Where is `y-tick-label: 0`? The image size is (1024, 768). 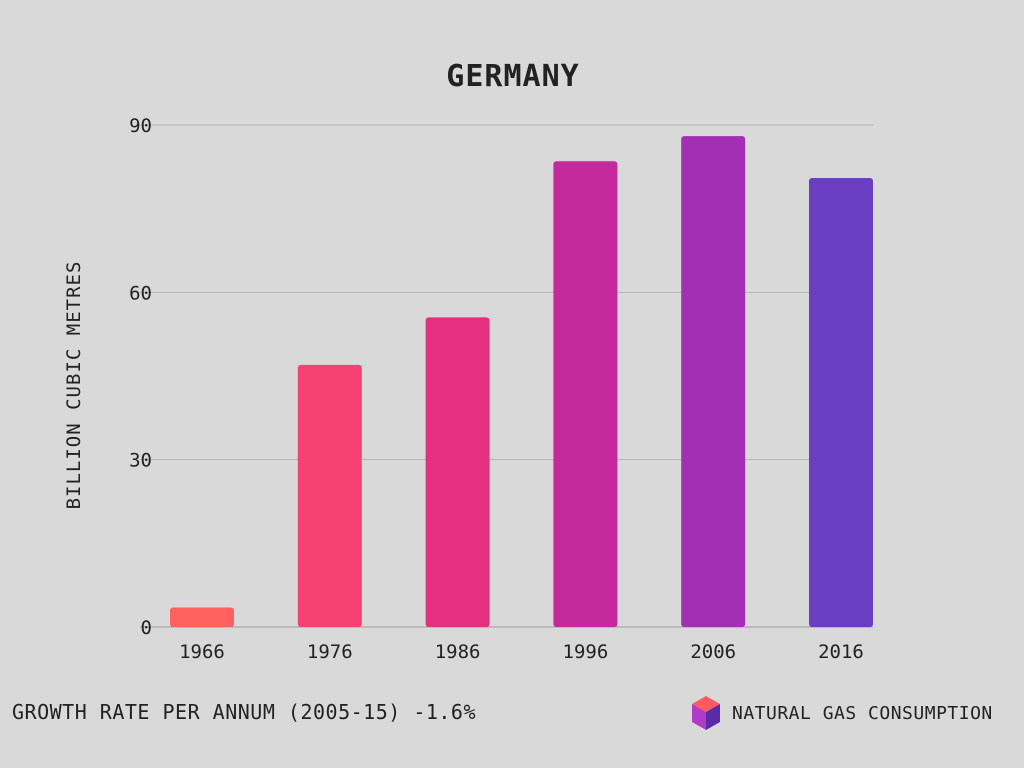 y-tick-label: 0 is located at coordinates (146, 628).